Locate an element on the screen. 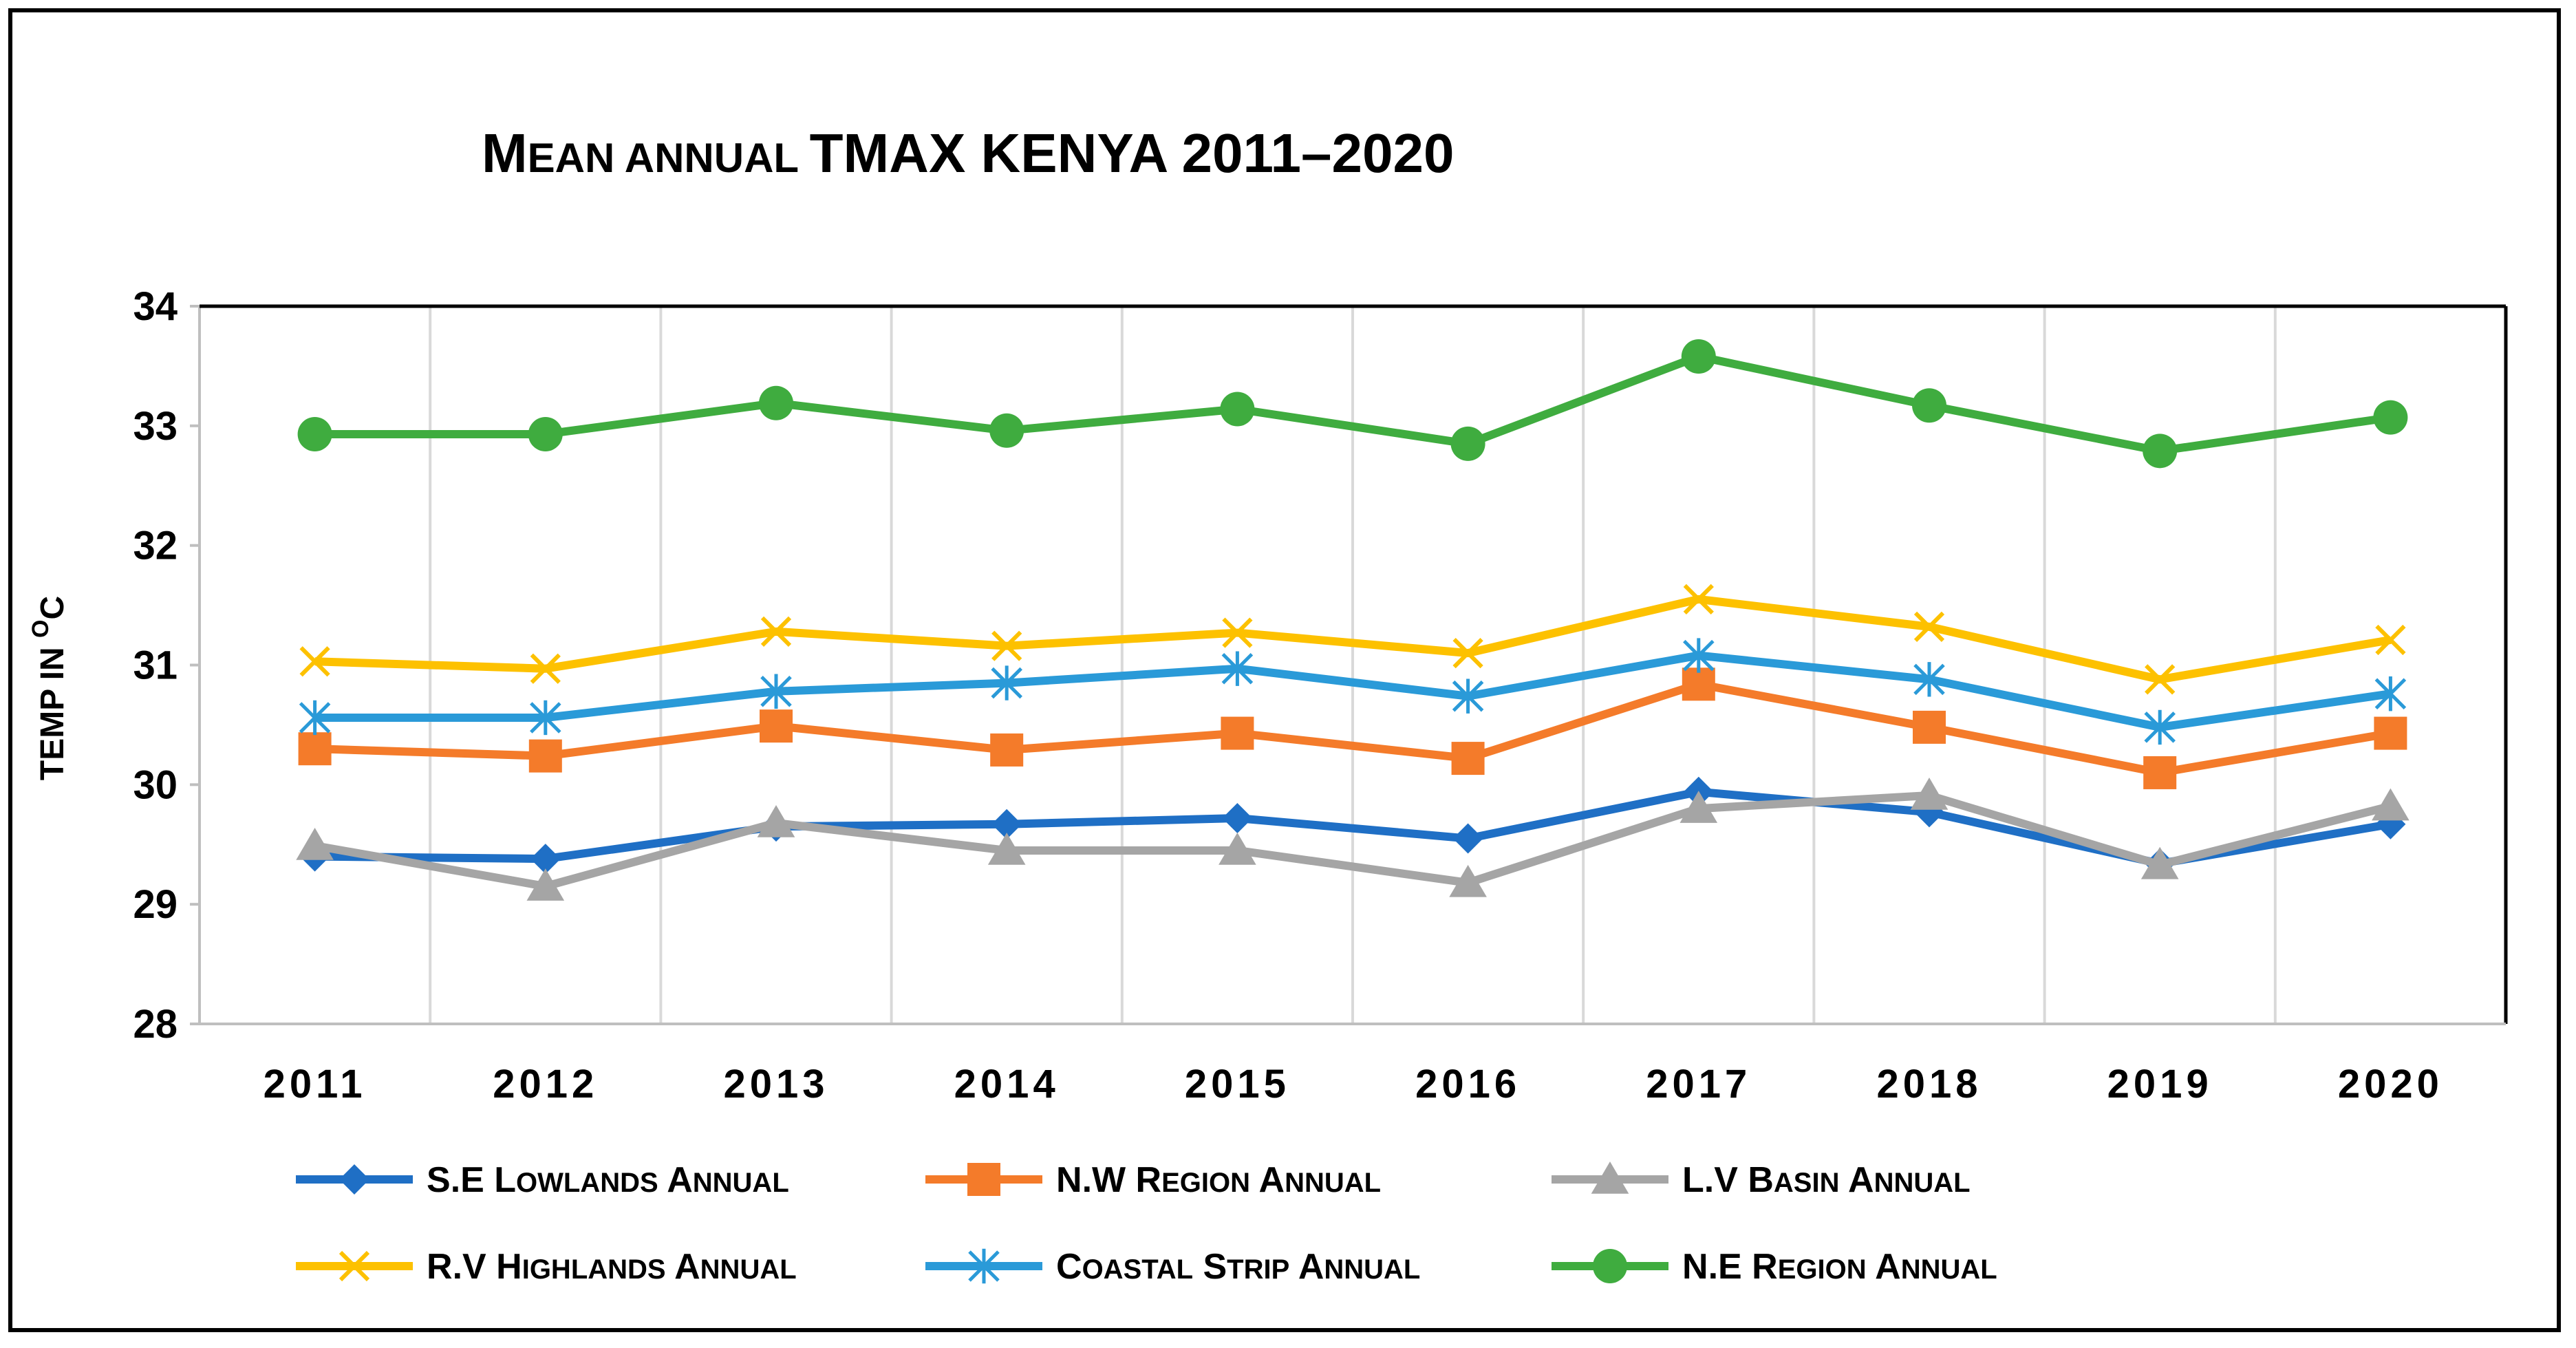 The width and height of the screenshot is (2576, 1348). title-part-2: EAN ANNUAL is located at coordinates (669, 158).